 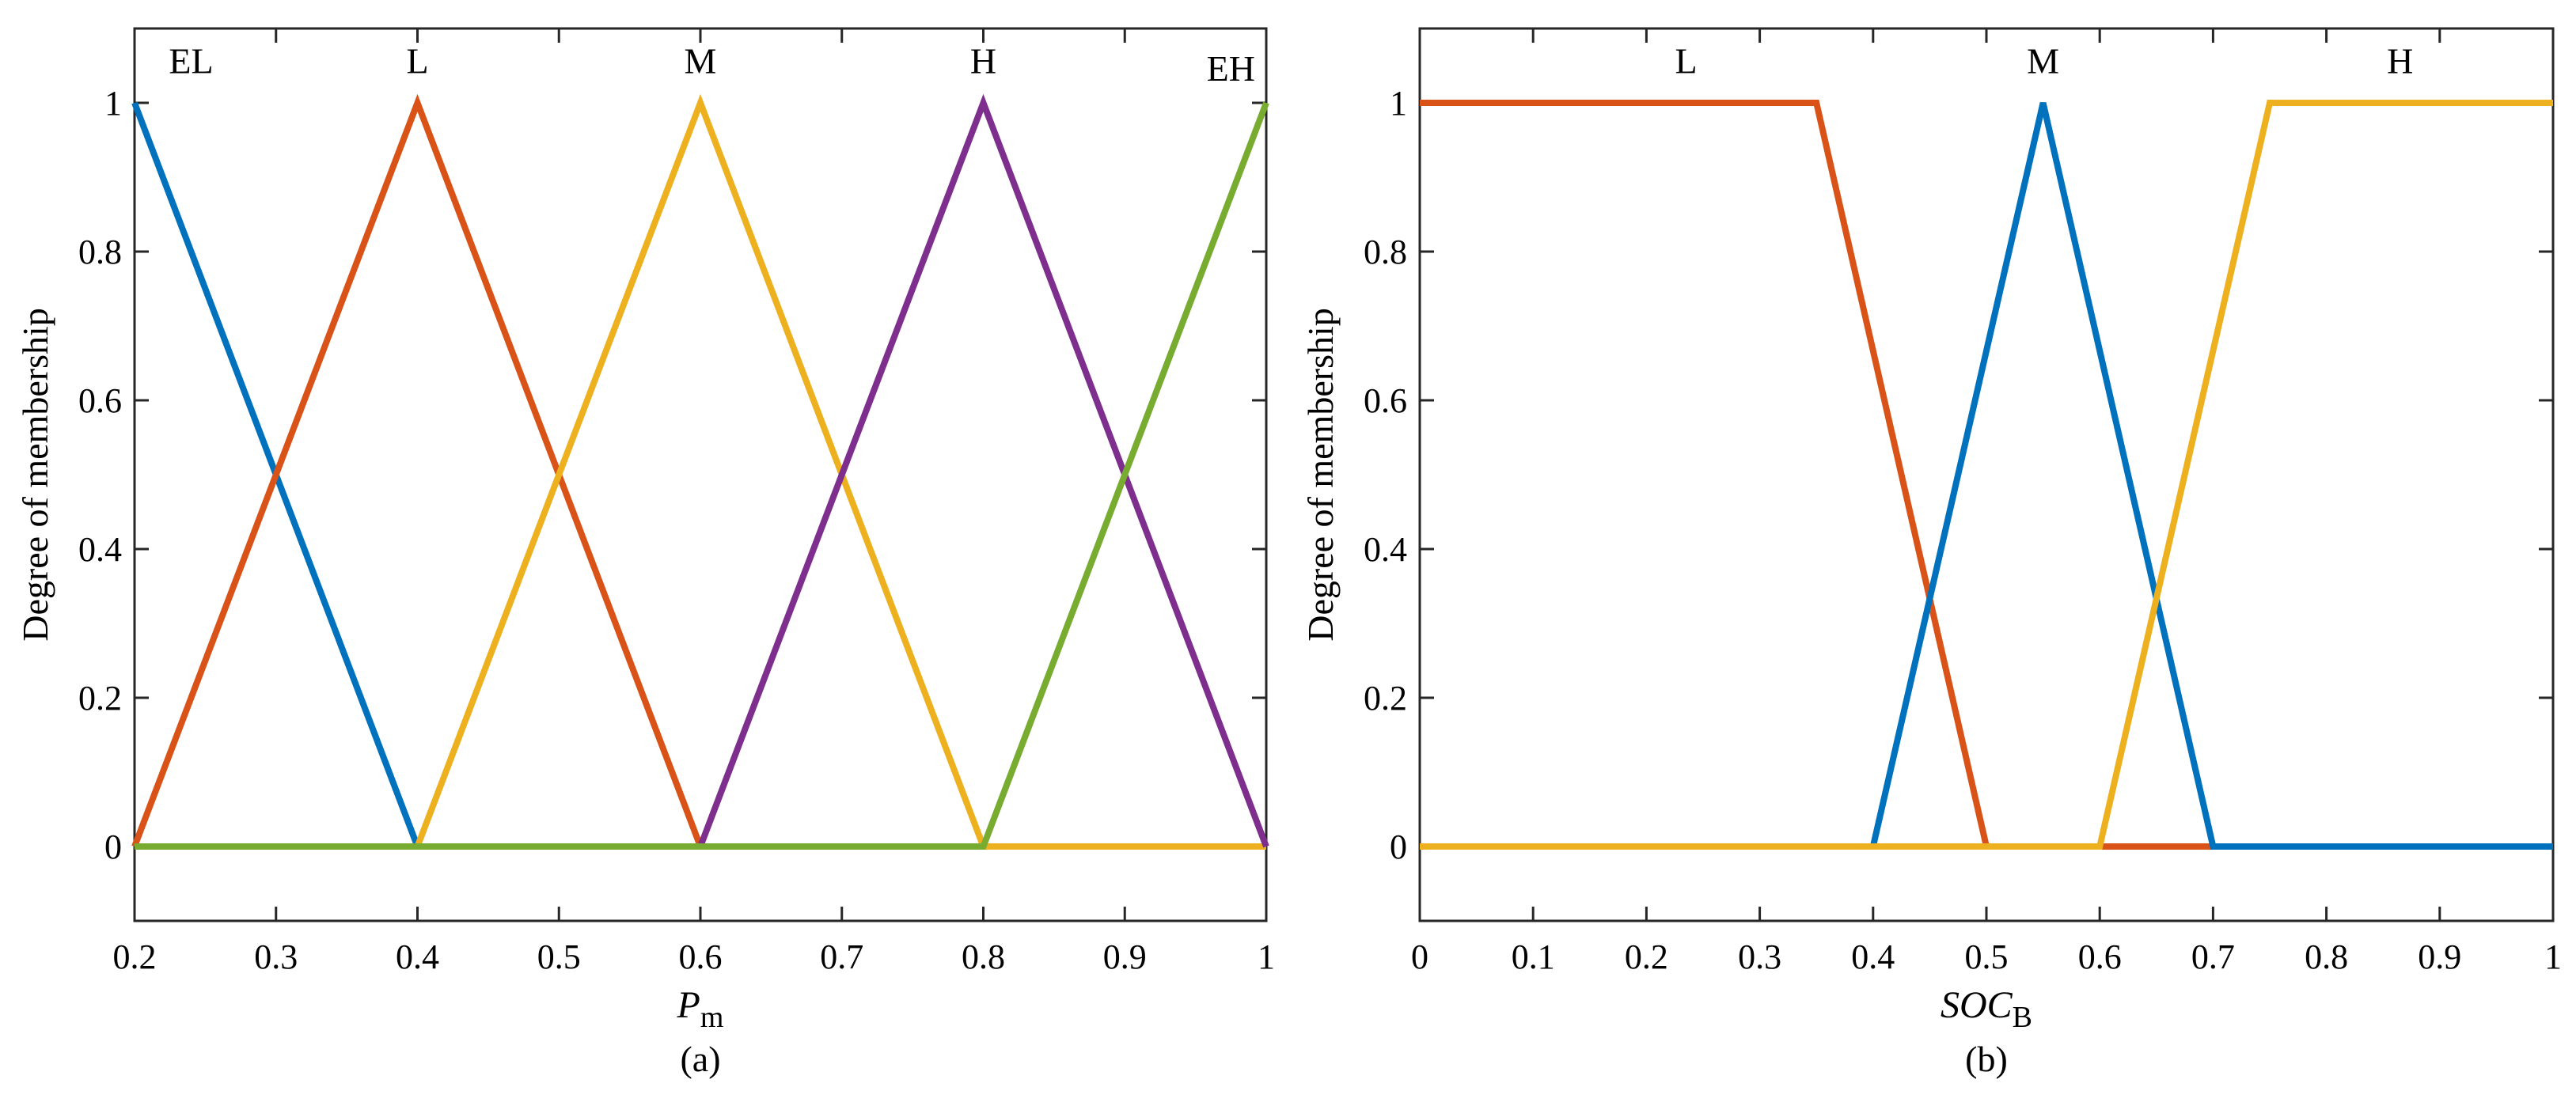 I want to click on x-tick-label: 0.1, so click(x=1533, y=956).